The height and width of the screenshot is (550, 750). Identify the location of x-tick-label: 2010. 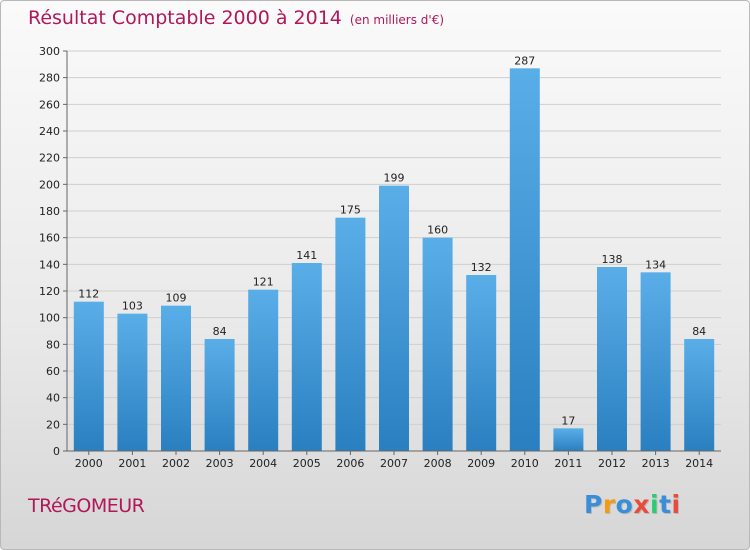
(525, 463).